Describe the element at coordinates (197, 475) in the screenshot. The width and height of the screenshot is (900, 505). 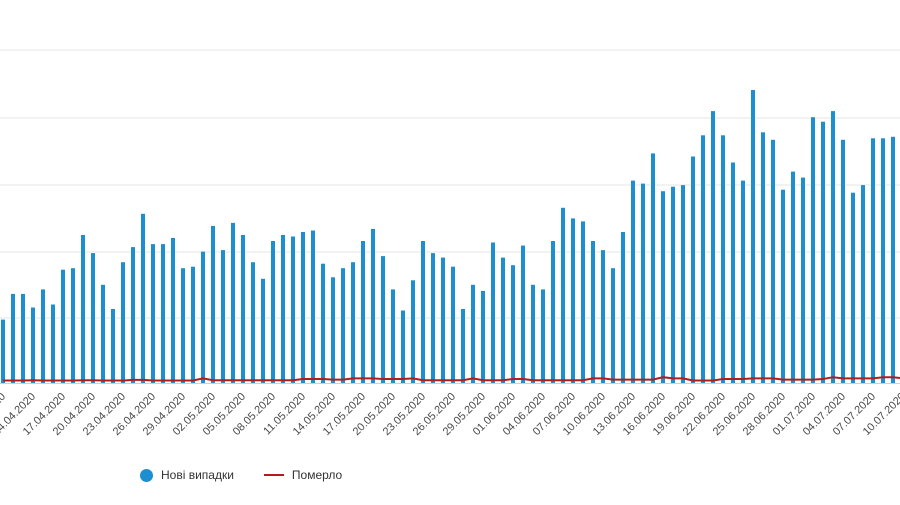
I see `legend-label-new-cases: Нові випадки` at that location.